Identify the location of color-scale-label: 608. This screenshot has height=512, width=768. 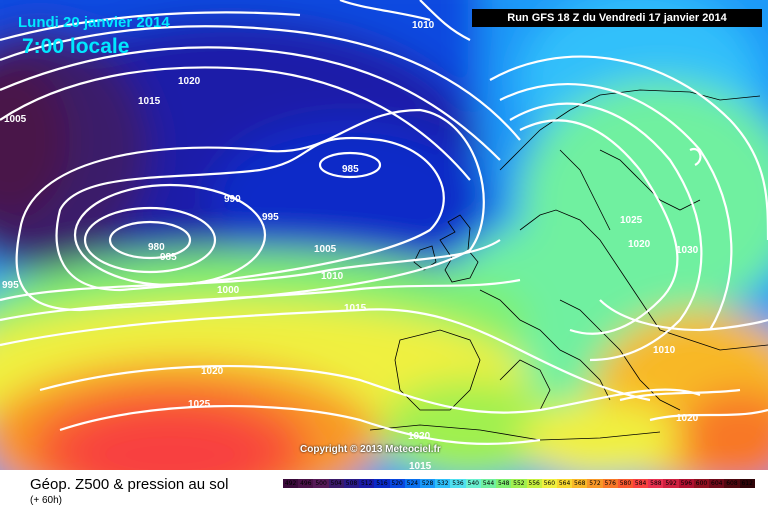
(732, 483).